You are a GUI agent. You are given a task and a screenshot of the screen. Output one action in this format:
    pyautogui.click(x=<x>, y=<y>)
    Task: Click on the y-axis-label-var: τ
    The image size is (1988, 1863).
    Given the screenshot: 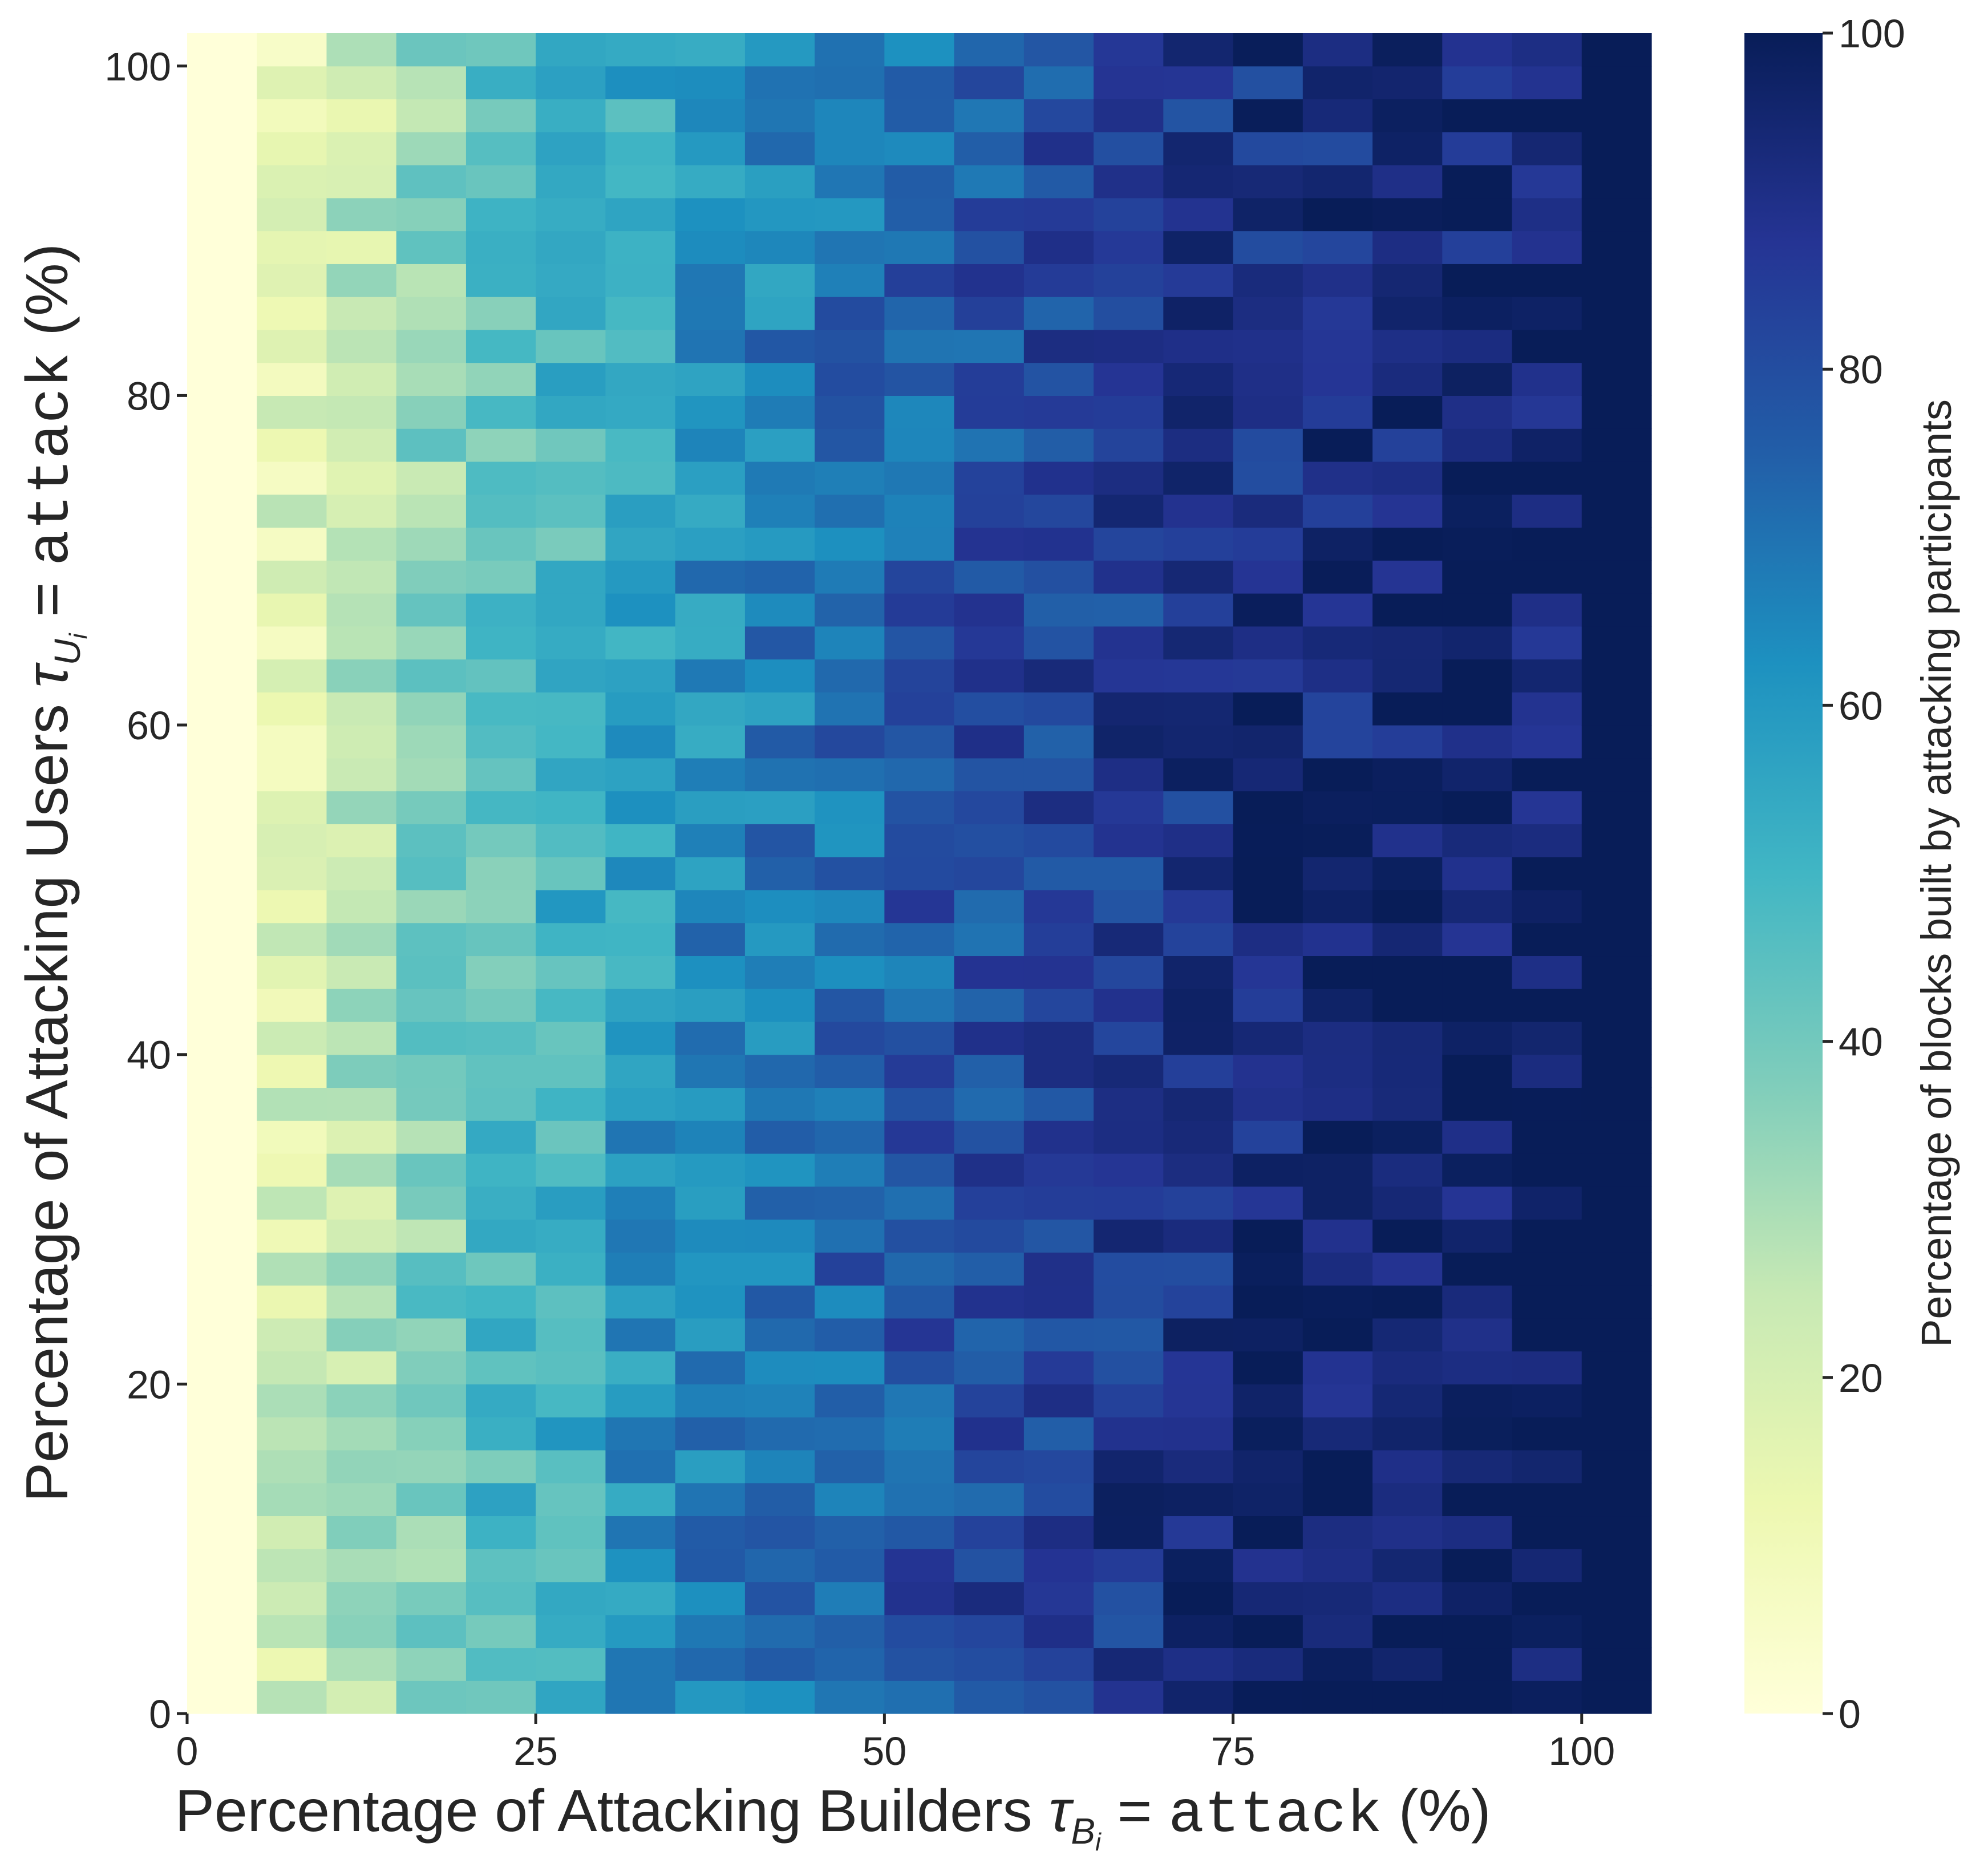 What is the action you would take?
    pyautogui.click(x=47, y=674)
    